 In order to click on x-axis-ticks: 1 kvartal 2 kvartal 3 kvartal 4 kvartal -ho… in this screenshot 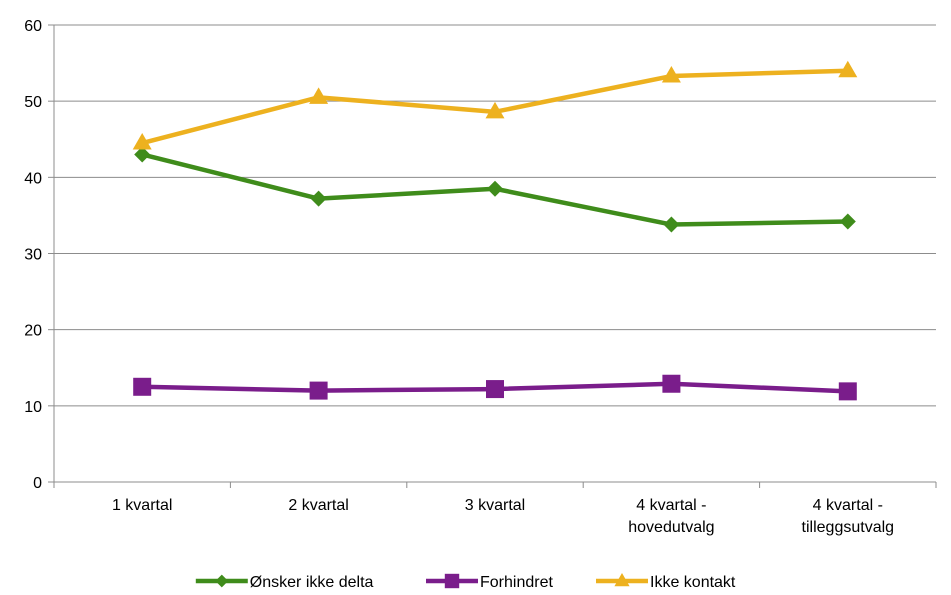, I will do `click(503, 516)`.